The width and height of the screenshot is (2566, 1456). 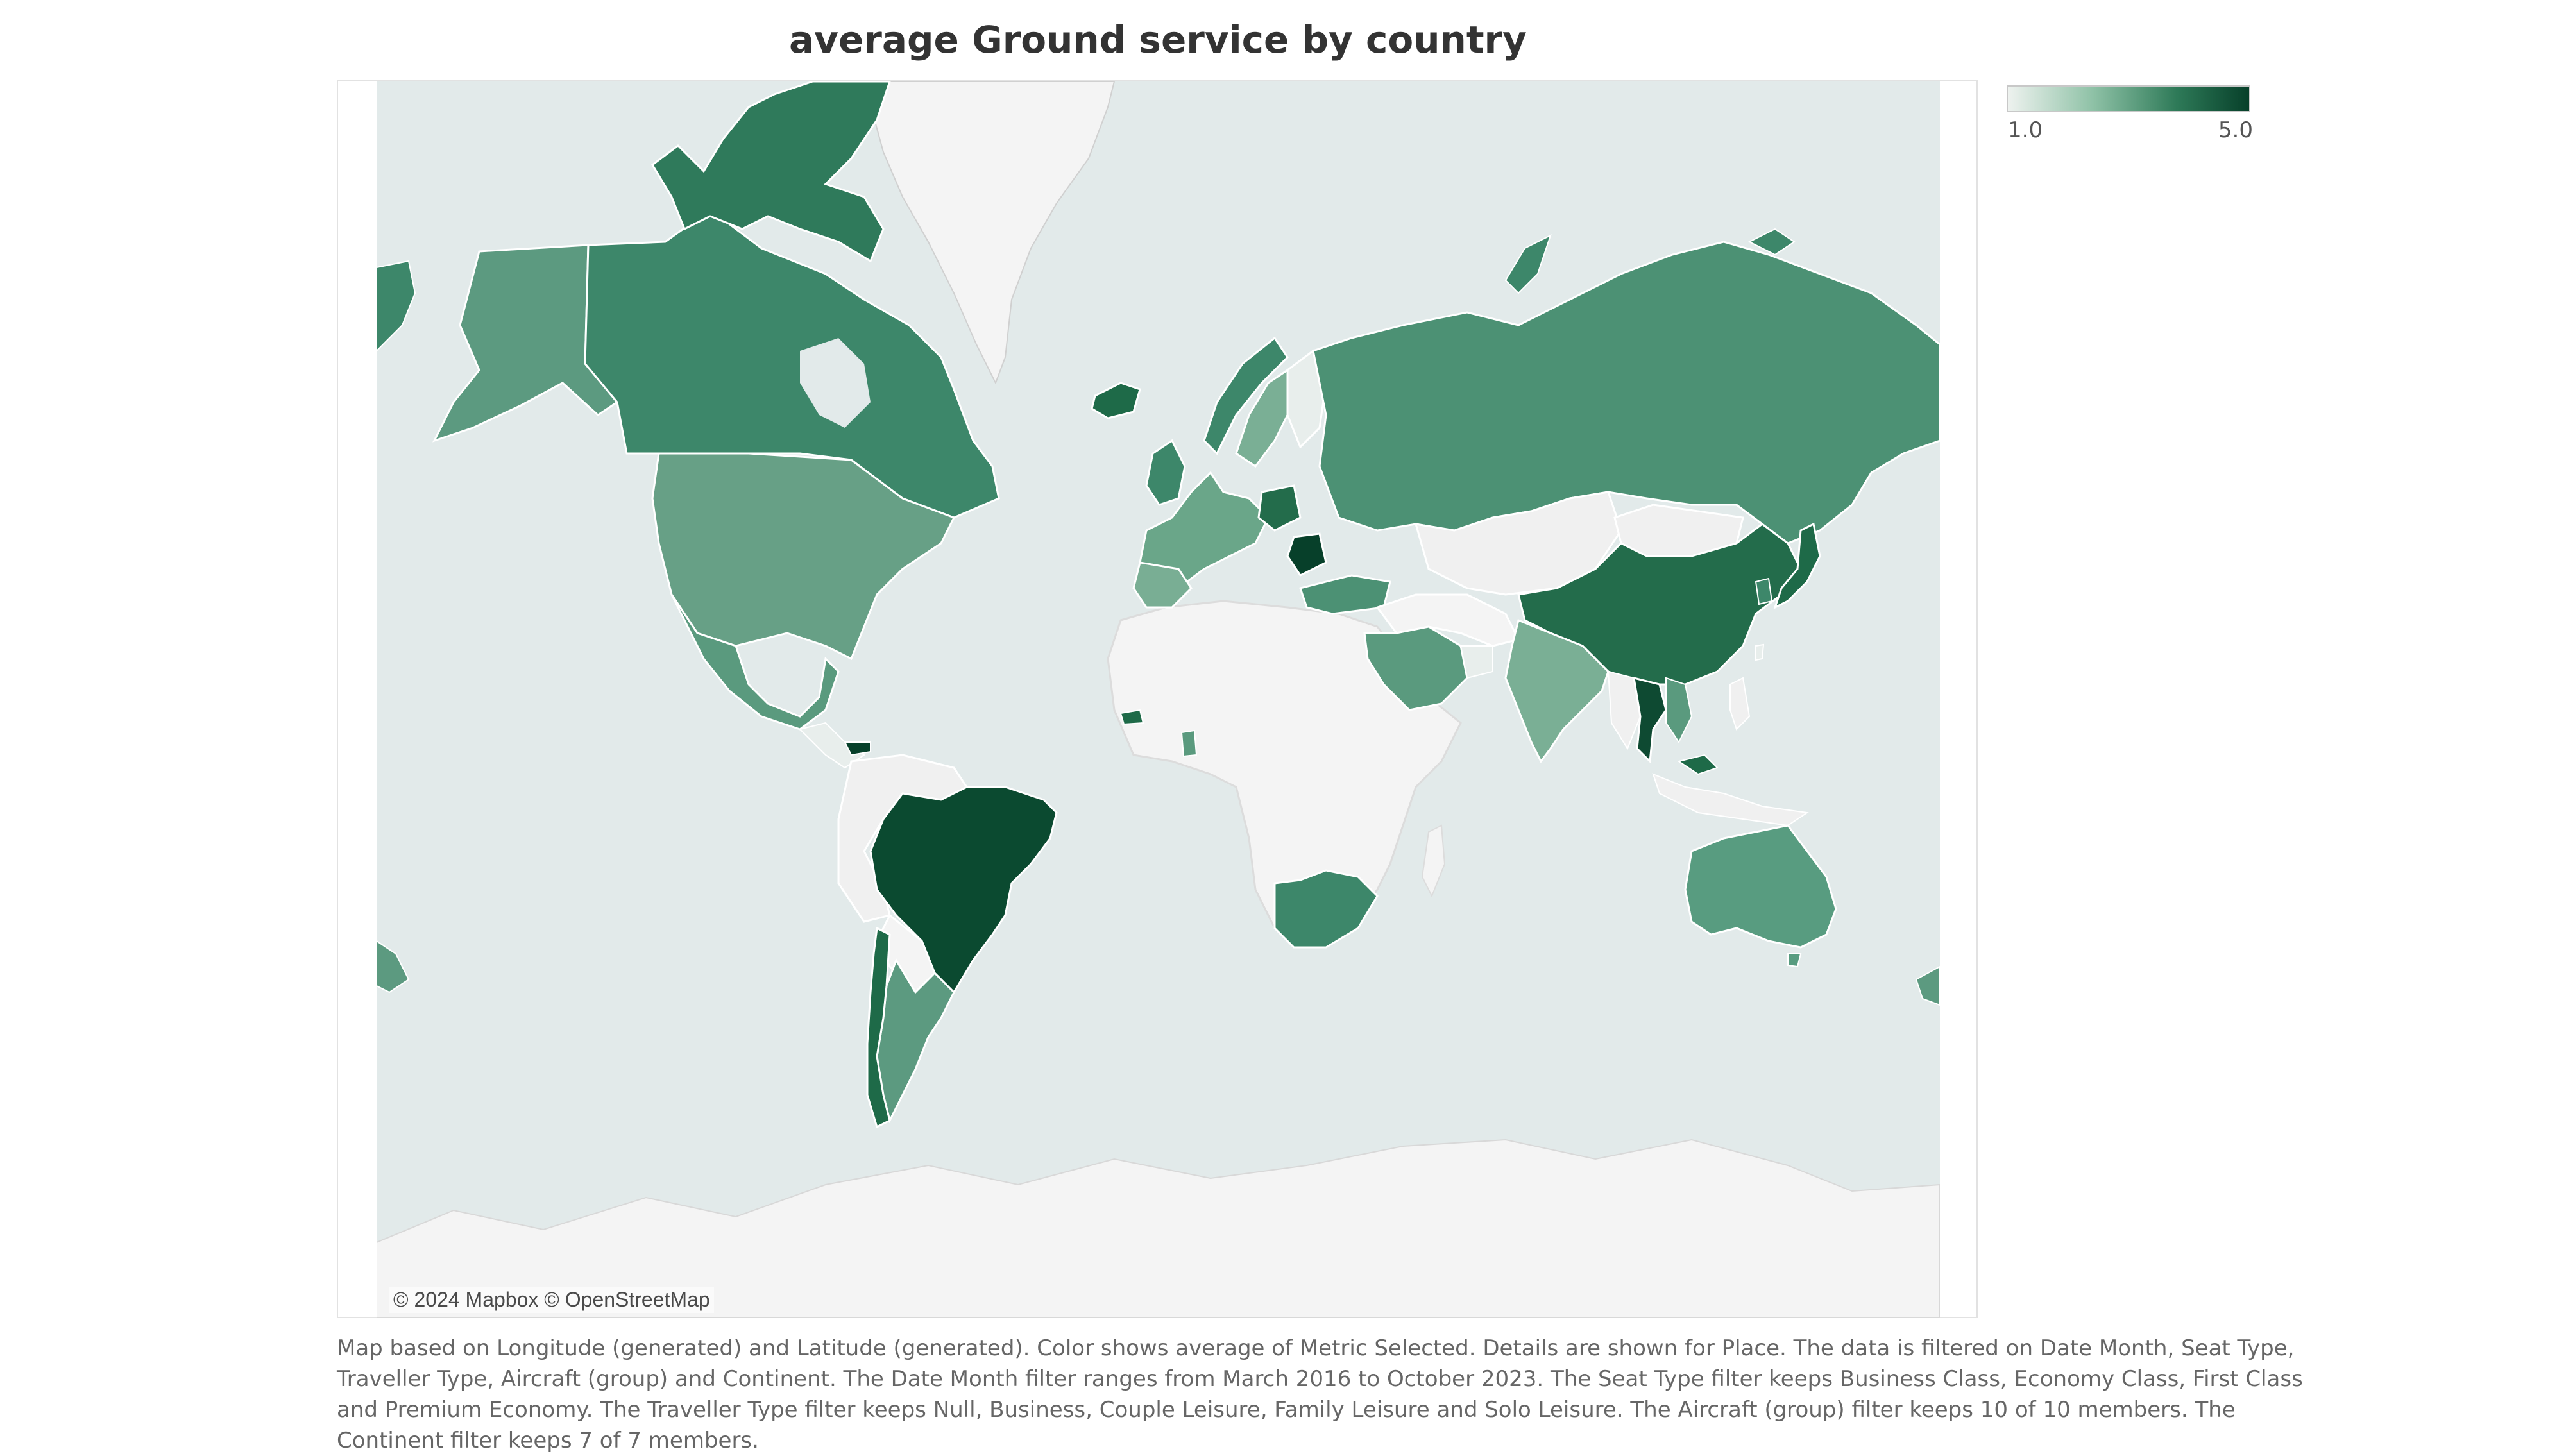 I want to click on region-central-america, so click(x=832, y=745).